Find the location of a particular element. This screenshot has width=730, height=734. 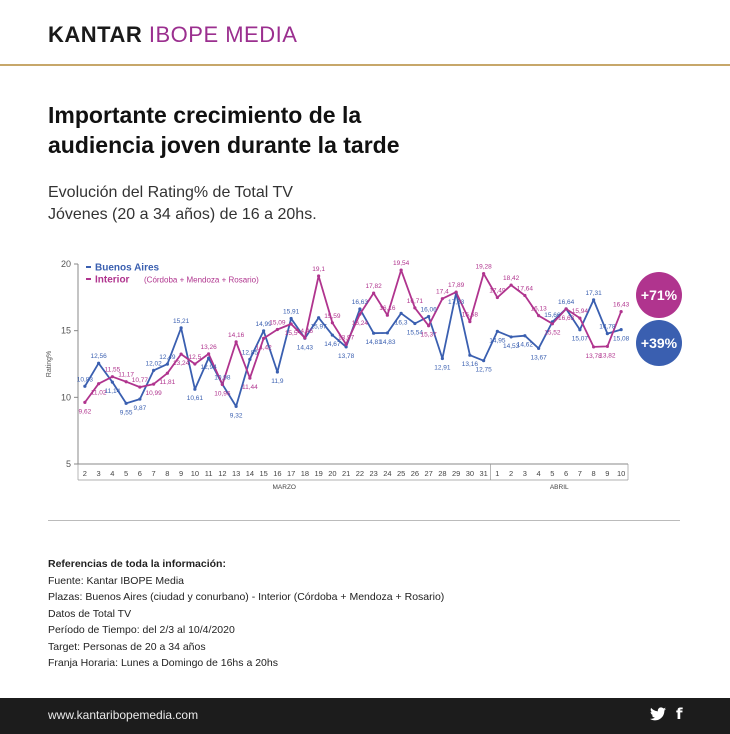

section-divider is located at coordinates (364, 520).